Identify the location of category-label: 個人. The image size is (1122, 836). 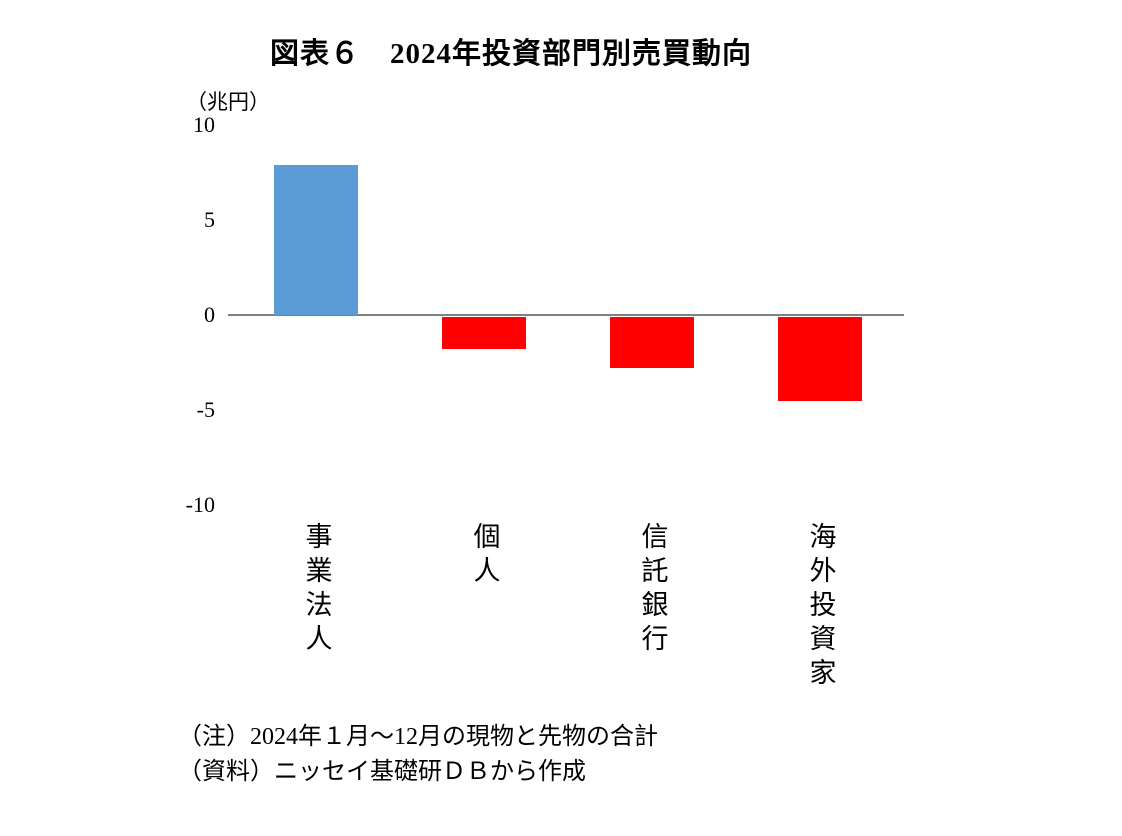
(484, 556).